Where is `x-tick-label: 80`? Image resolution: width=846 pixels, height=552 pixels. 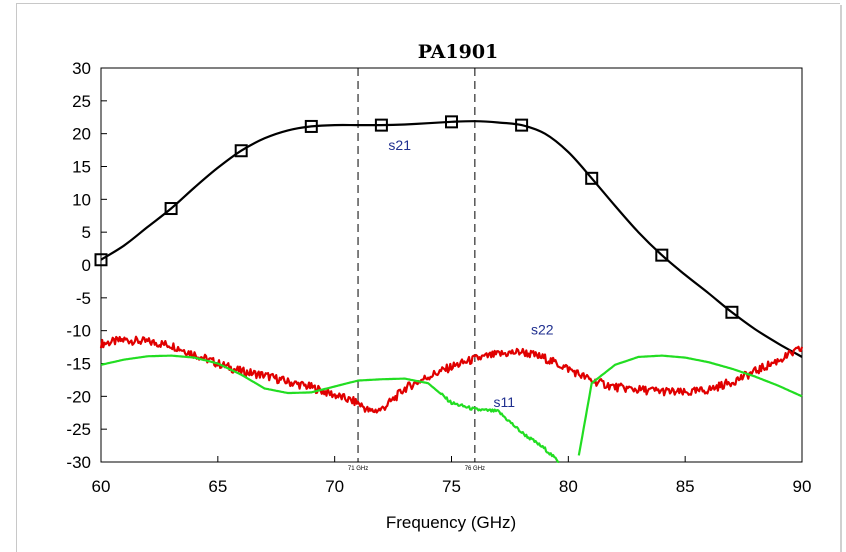
x-tick-label: 80 is located at coordinates (568, 486).